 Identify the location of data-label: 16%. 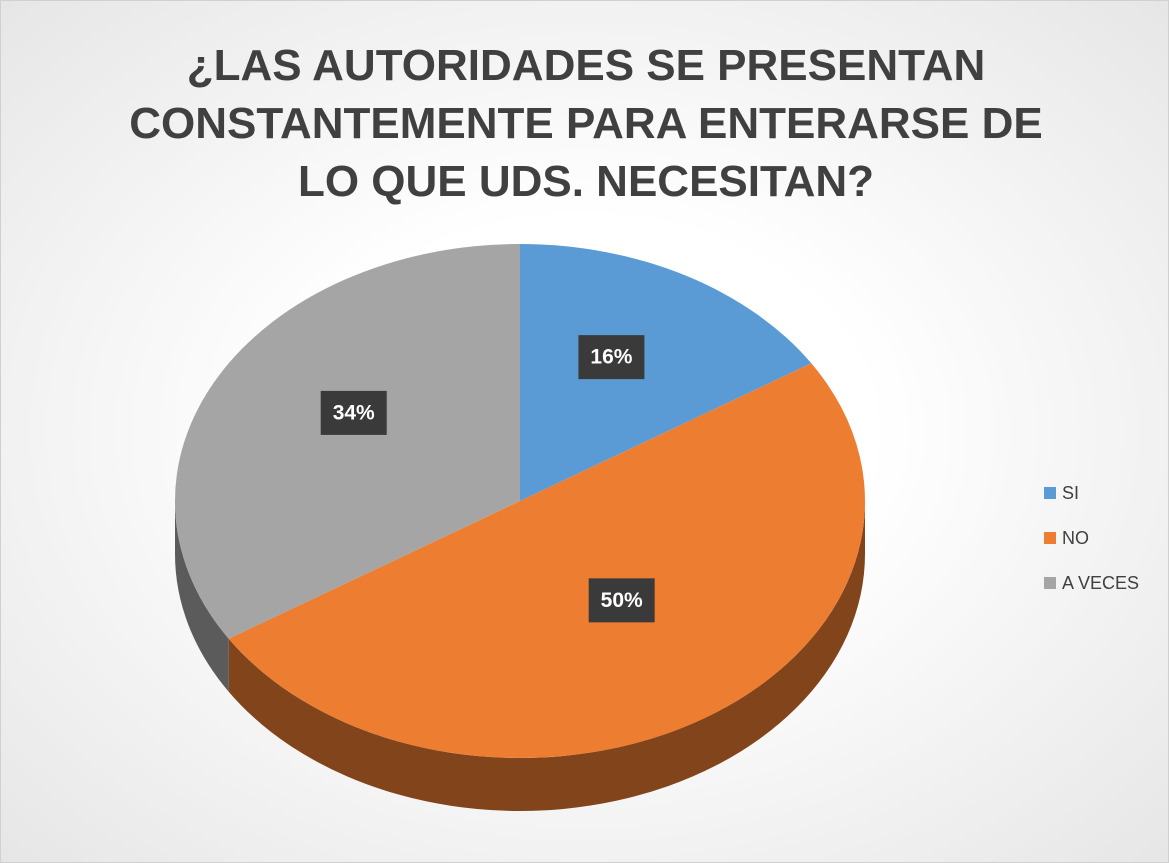
(611, 357).